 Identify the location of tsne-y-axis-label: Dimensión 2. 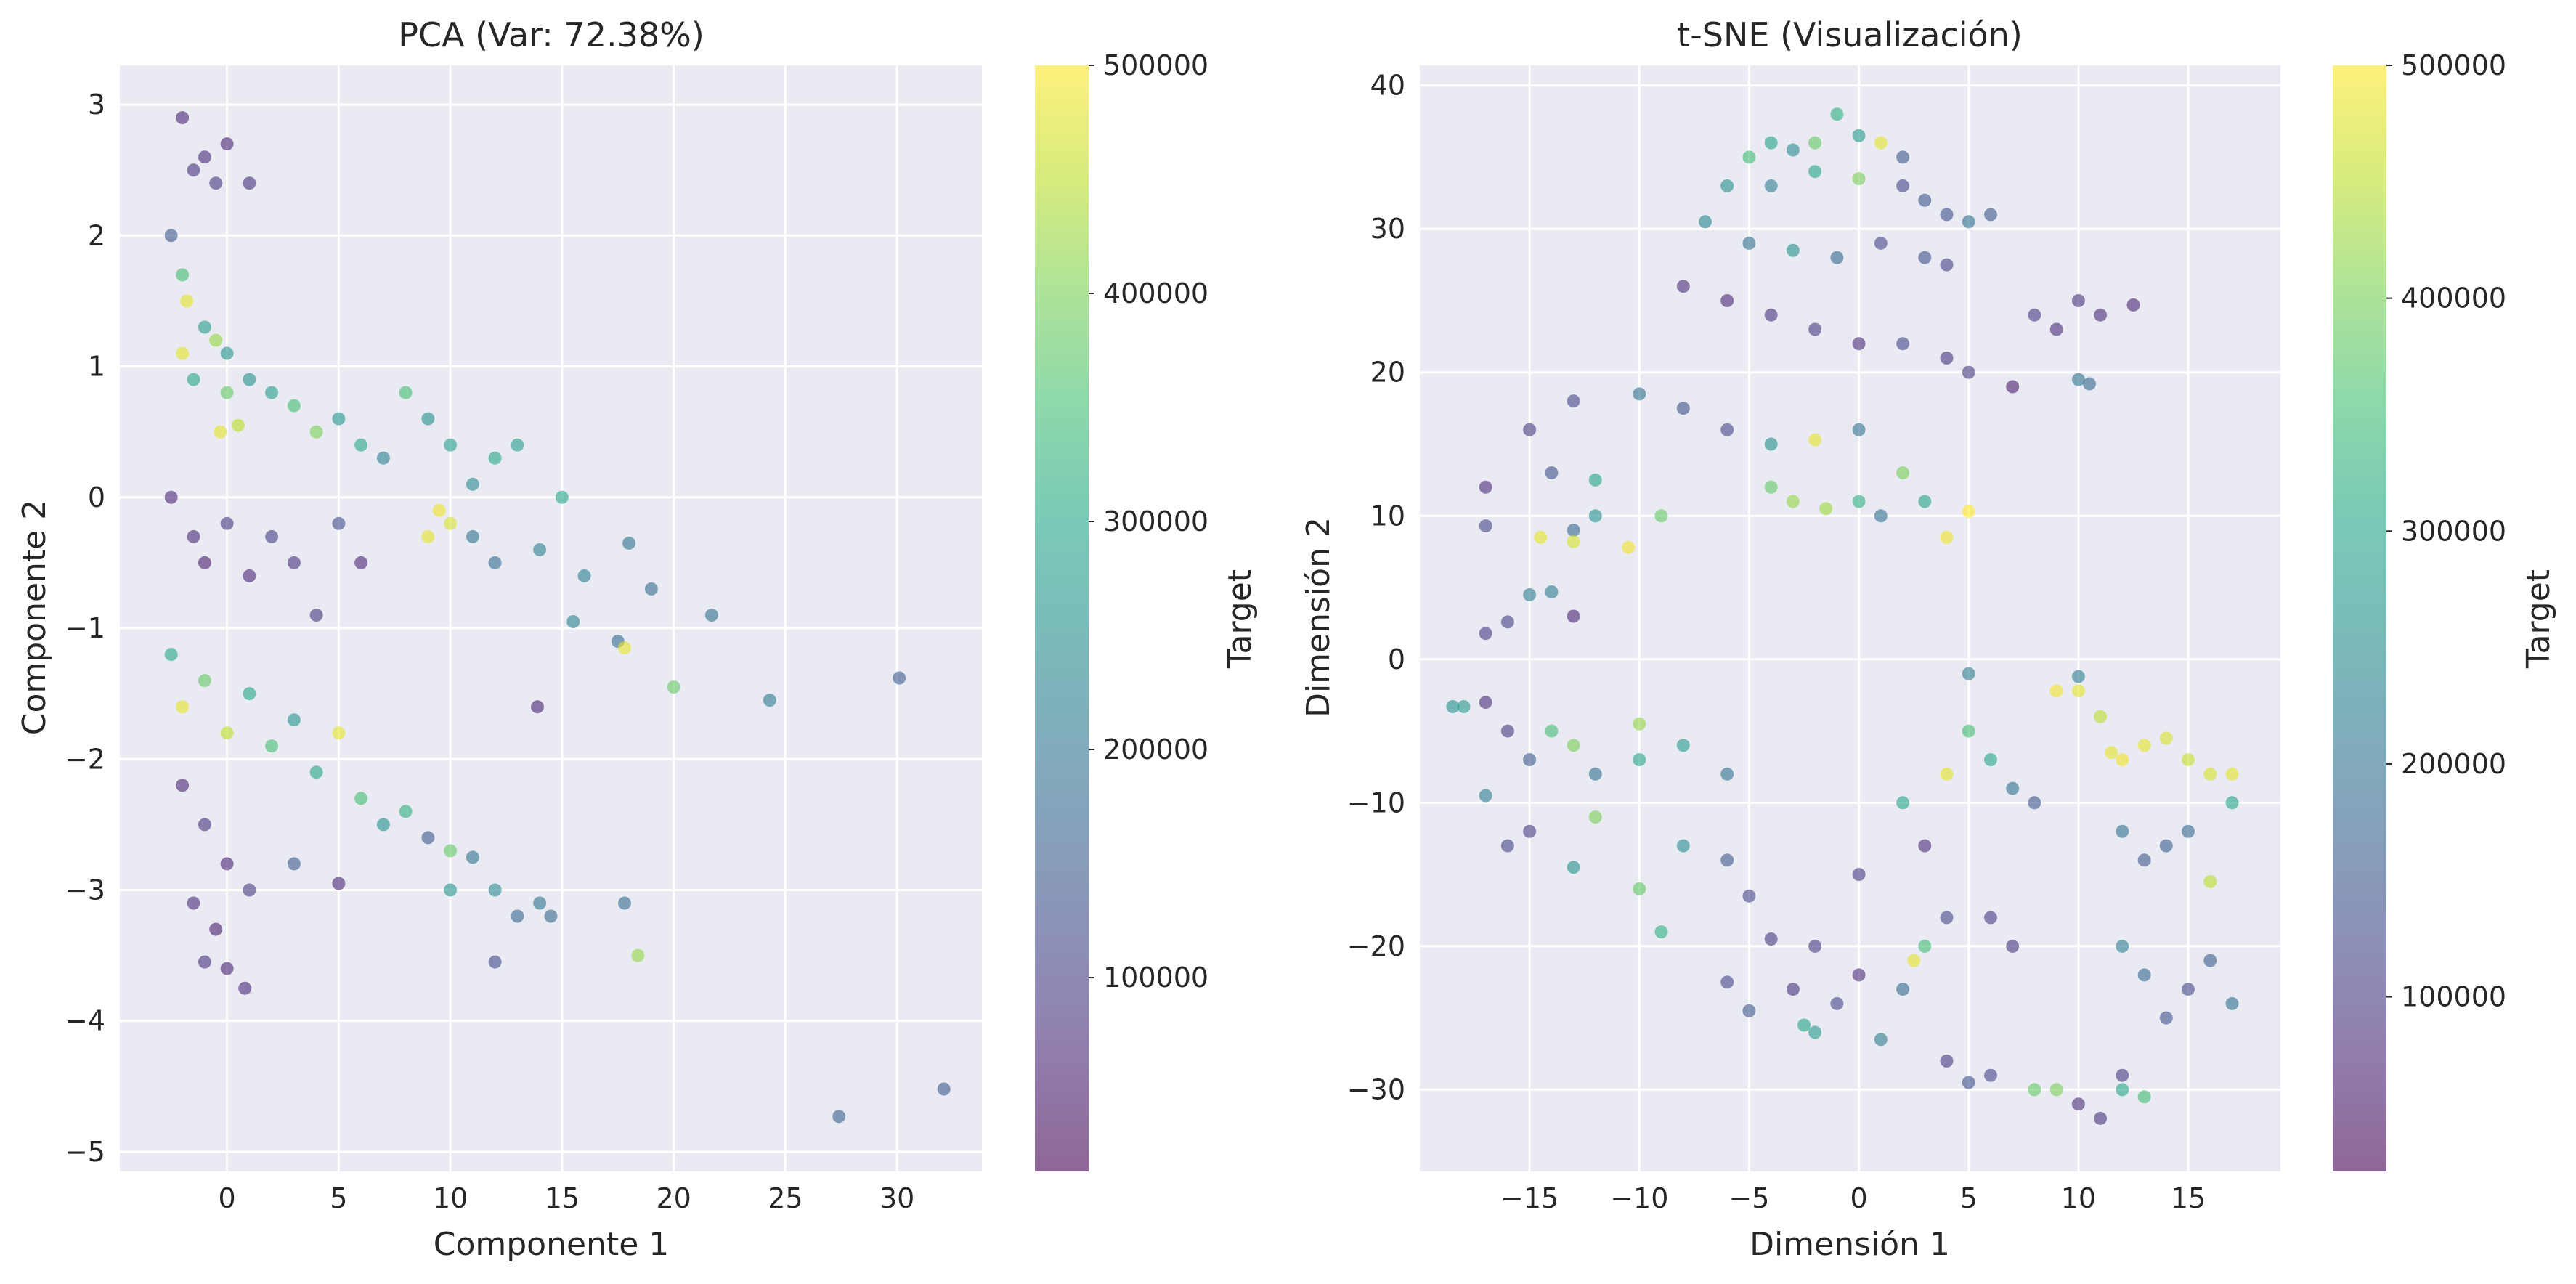
(1319, 617).